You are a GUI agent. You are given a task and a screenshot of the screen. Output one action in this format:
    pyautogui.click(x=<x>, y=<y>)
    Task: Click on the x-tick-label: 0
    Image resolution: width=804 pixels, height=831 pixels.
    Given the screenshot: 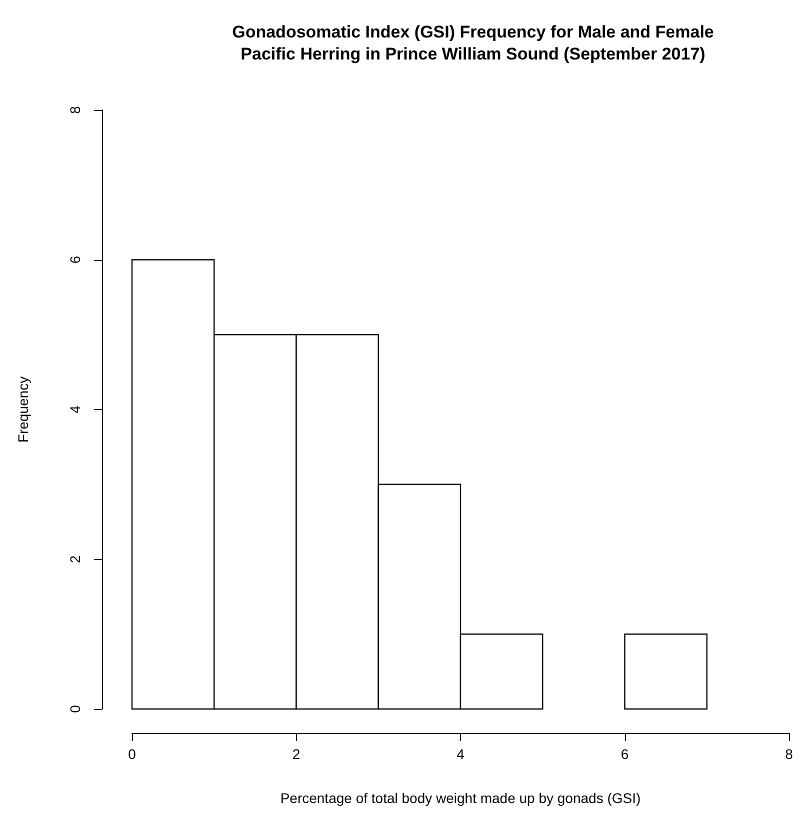 What is the action you would take?
    pyautogui.click(x=132, y=754)
    